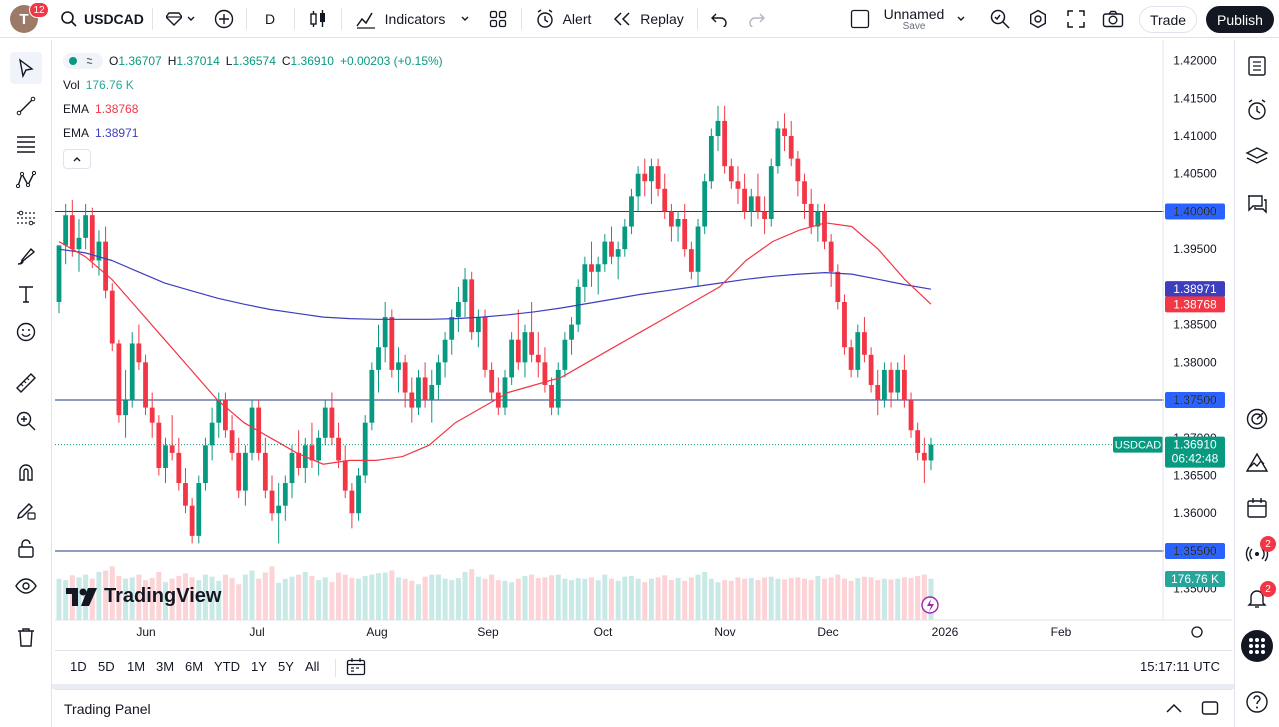 The width and height of the screenshot is (1279, 727). What do you see at coordinates (26, 180) in the screenshot?
I see `pattern-tool` at bounding box center [26, 180].